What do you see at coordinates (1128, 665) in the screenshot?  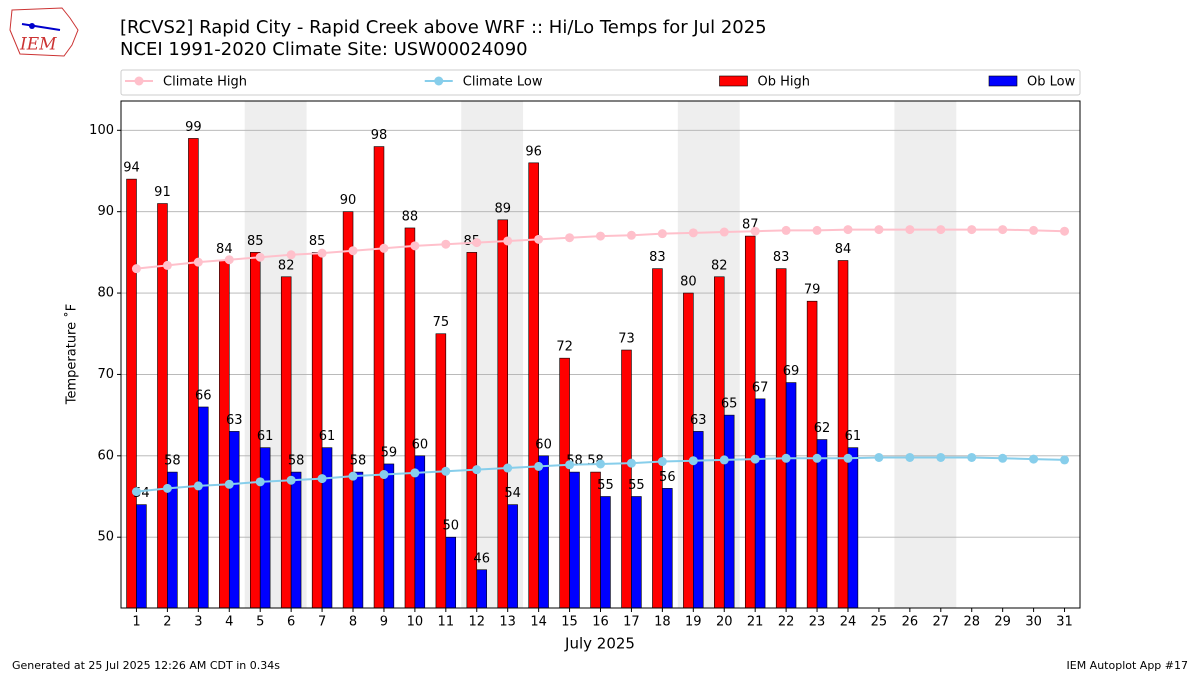 I see `footer-right: IEM Autoplot App #17` at bounding box center [1128, 665].